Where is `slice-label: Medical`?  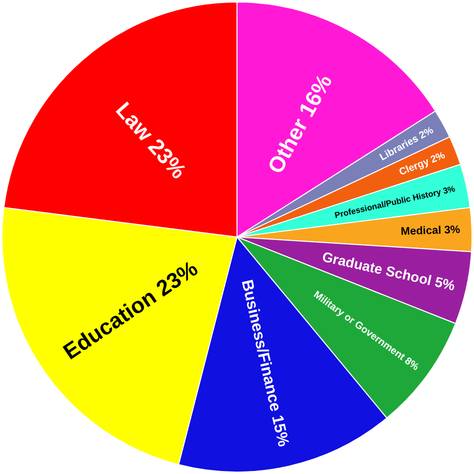 slice-label: Medical is located at coordinates (421, 231).